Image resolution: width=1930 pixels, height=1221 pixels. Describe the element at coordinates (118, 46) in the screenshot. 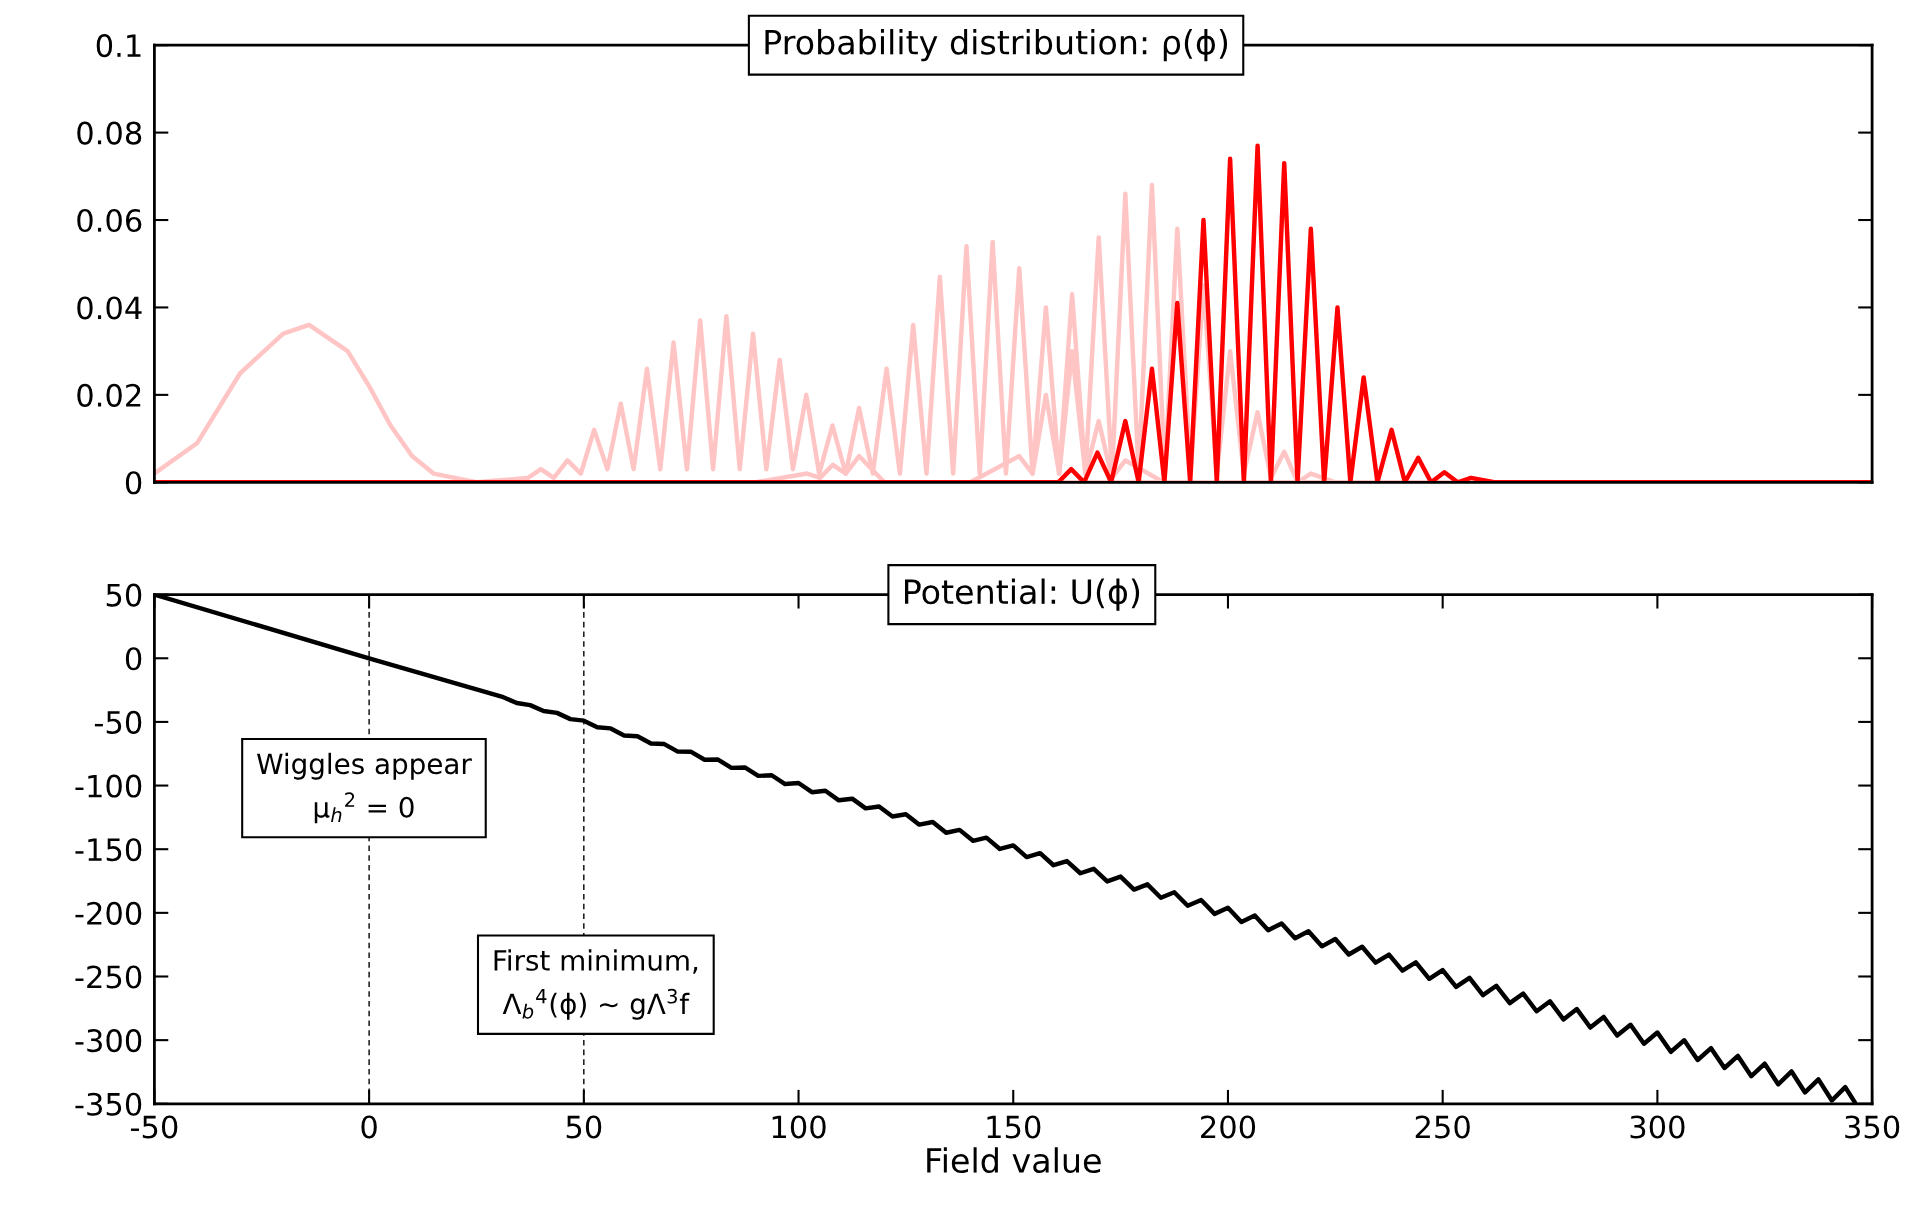

I see `y-tick-label: 0.1` at that location.